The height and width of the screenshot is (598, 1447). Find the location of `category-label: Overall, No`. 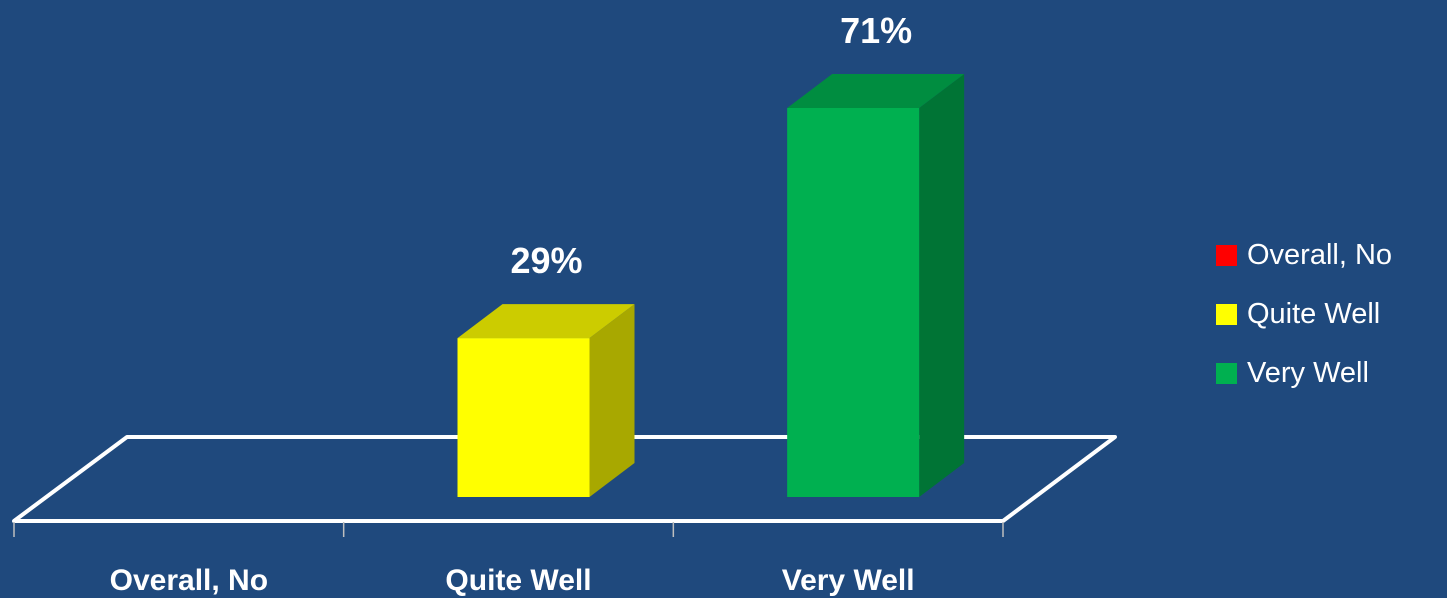

category-label: Overall, No is located at coordinates (189, 580).